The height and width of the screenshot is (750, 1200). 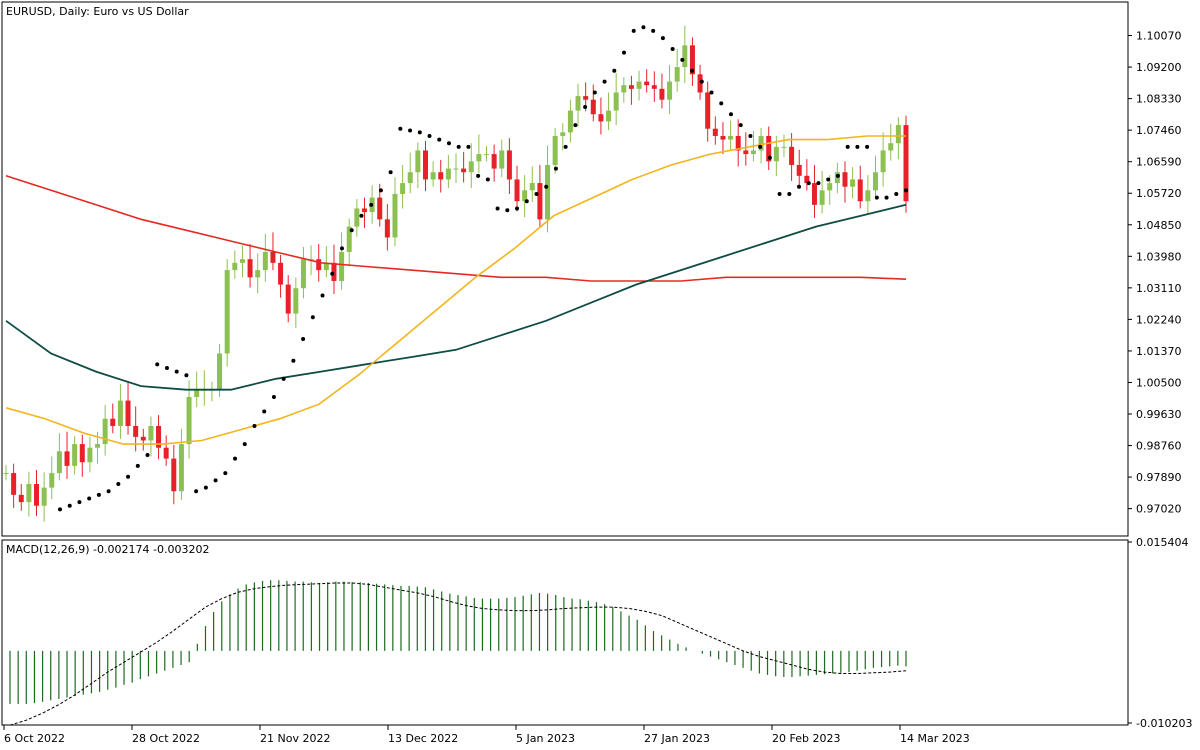 What do you see at coordinates (1159, 351) in the screenshot?
I see `price-tick-label: 1.01370` at bounding box center [1159, 351].